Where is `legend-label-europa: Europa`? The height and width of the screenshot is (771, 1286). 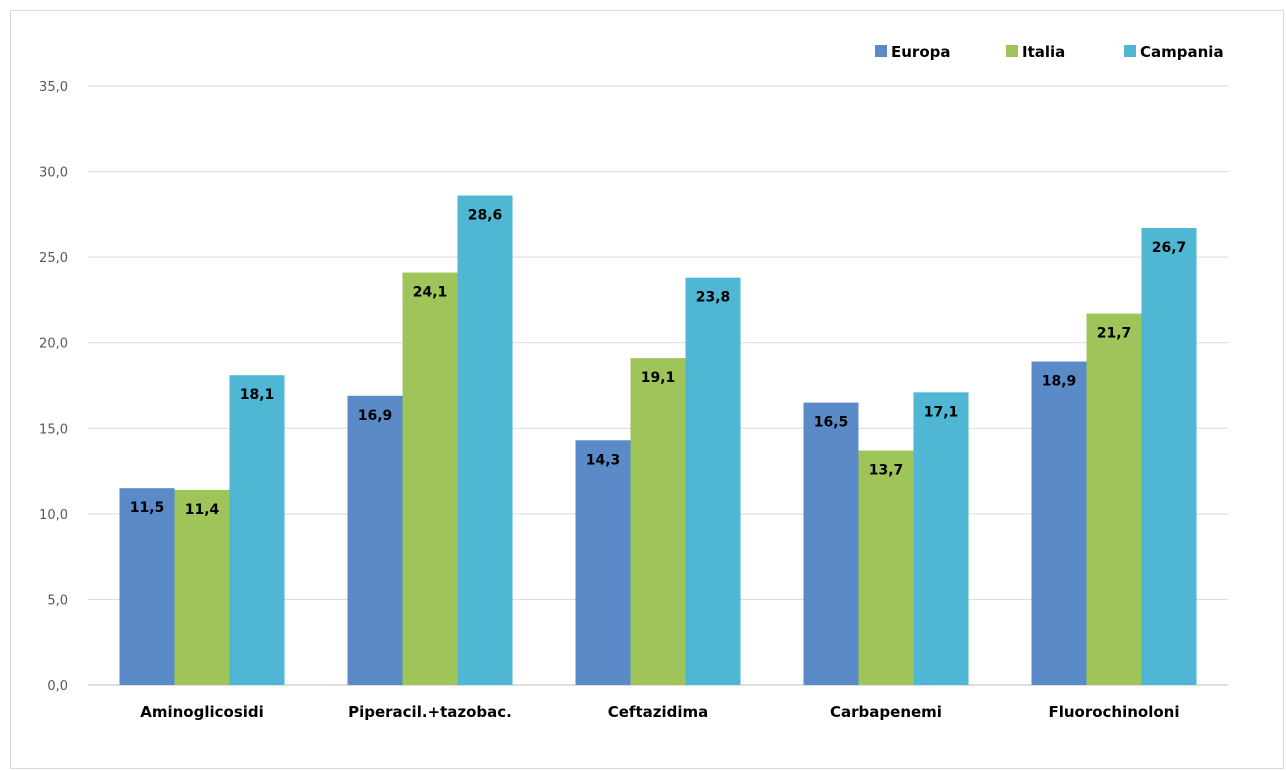
legend-label-europa: Europa is located at coordinates (921, 52).